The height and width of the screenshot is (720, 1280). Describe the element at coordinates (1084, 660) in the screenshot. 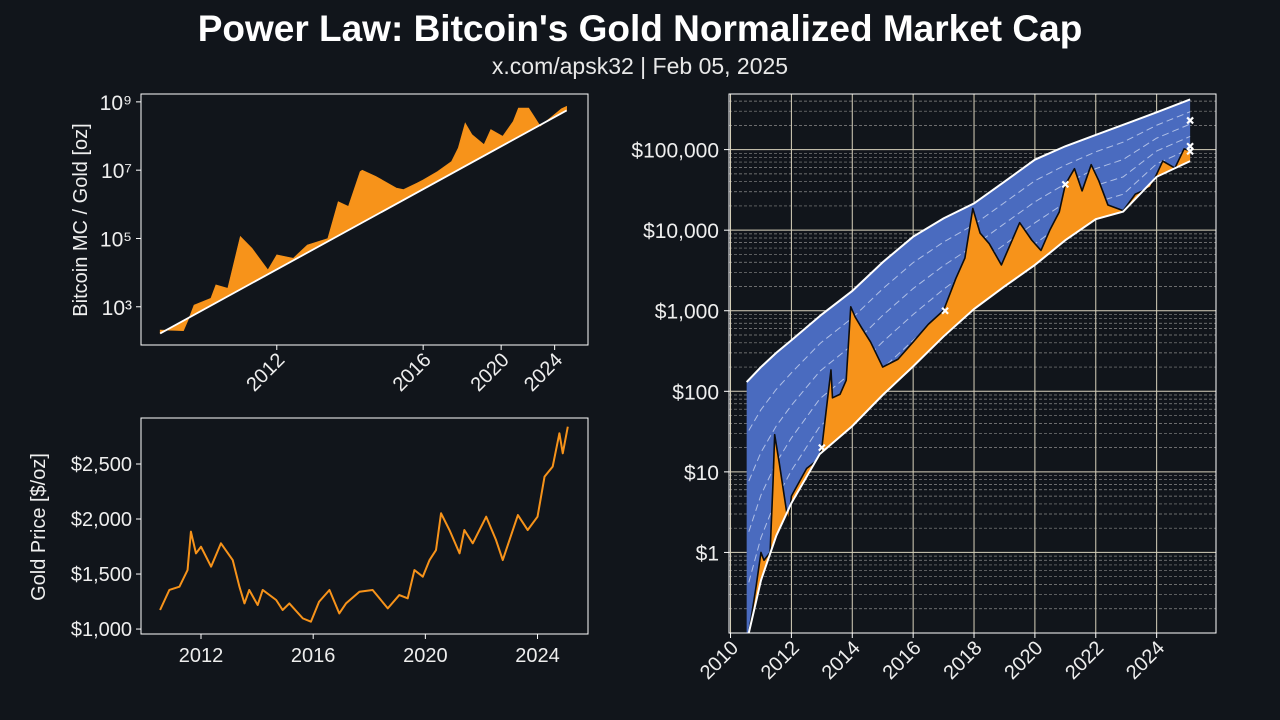

I see `x-tick-label: 2022` at that location.